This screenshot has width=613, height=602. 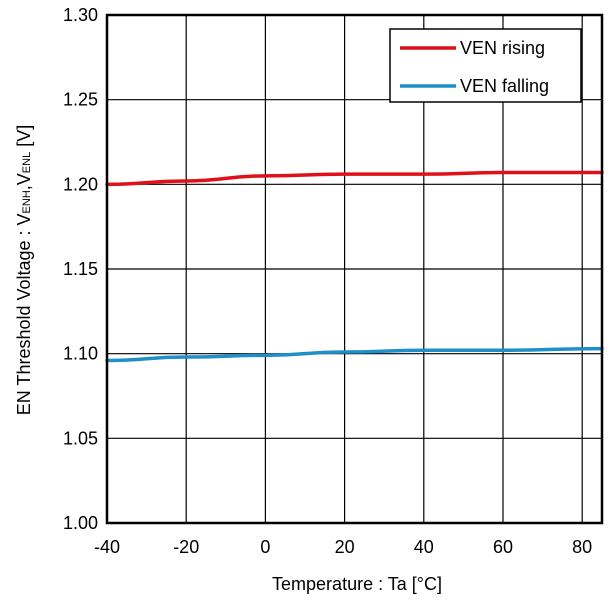 What do you see at coordinates (80, 523) in the screenshot?
I see `y-tick-label: 1.00` at bounding box center [80, 523].